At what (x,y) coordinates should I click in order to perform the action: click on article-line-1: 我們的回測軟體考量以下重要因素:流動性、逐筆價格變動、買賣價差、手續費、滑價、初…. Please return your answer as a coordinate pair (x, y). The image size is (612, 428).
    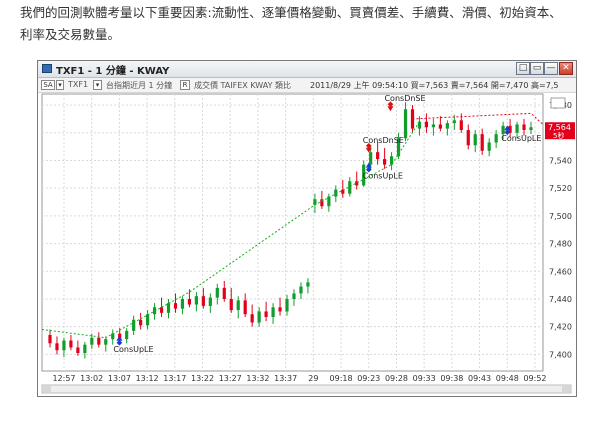
    Looking at the image, I should click on (291, 12).